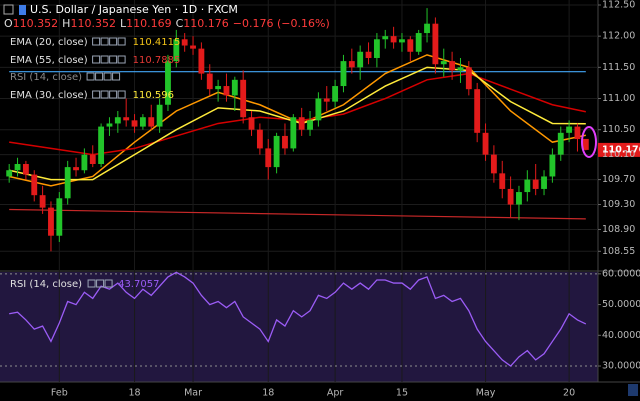 Image resolution: width=640 pixels, height=401 pixels. Describe the element at coordinates (633, 390) in the screenshot. I see `settings-icon` at that location.